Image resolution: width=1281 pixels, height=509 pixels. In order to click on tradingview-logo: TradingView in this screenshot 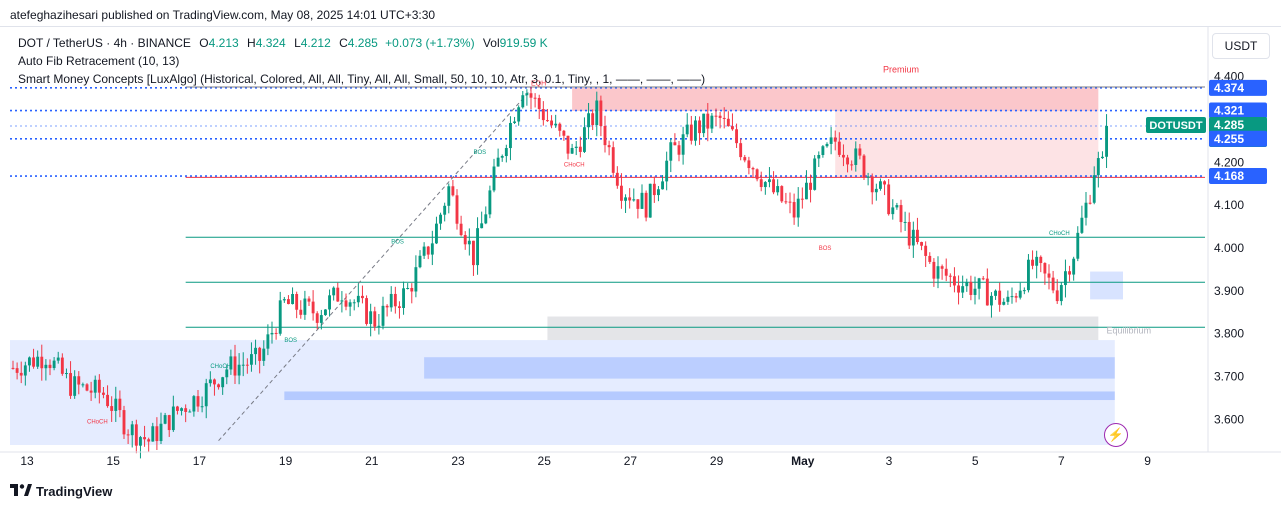, I will do `click(61, 491)`.